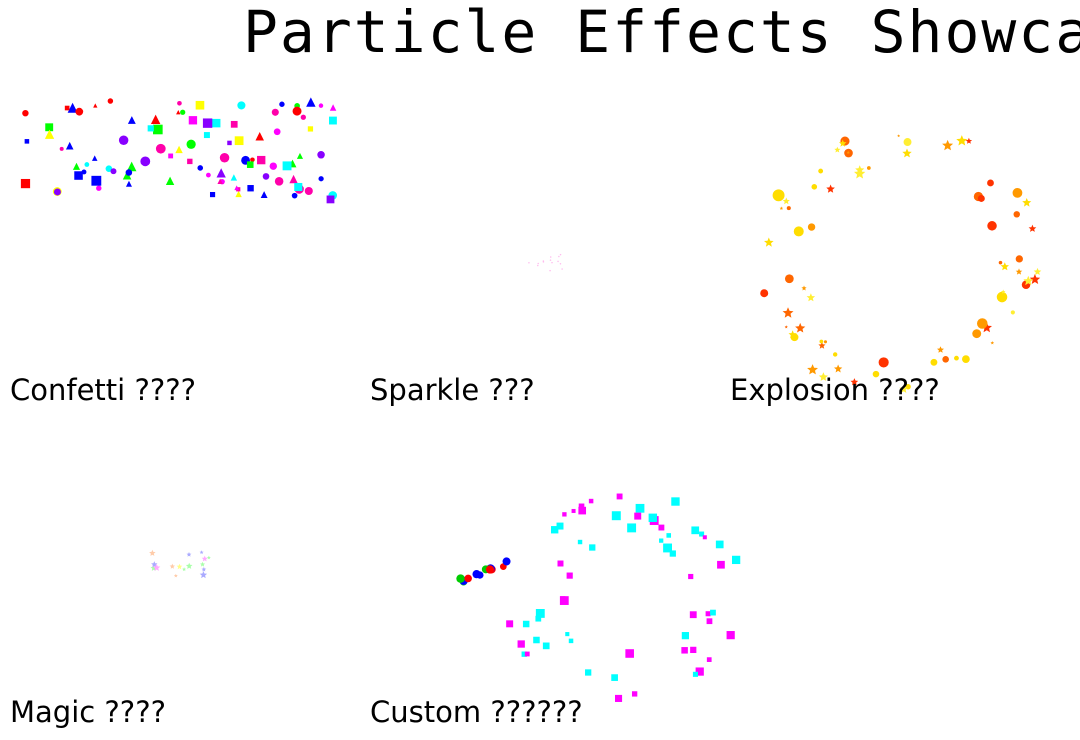  Describe the element at coordinates (661, 33) in the screenshot. I see `title: Particle Effects Showcase` at that location.